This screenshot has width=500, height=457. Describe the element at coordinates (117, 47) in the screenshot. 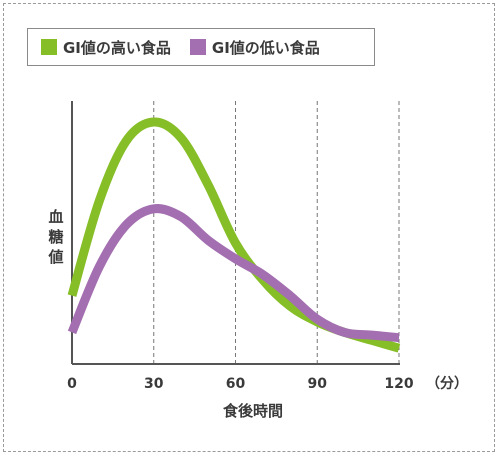

I see `legend-label-high-gi: GI値の高い食品` at that location.